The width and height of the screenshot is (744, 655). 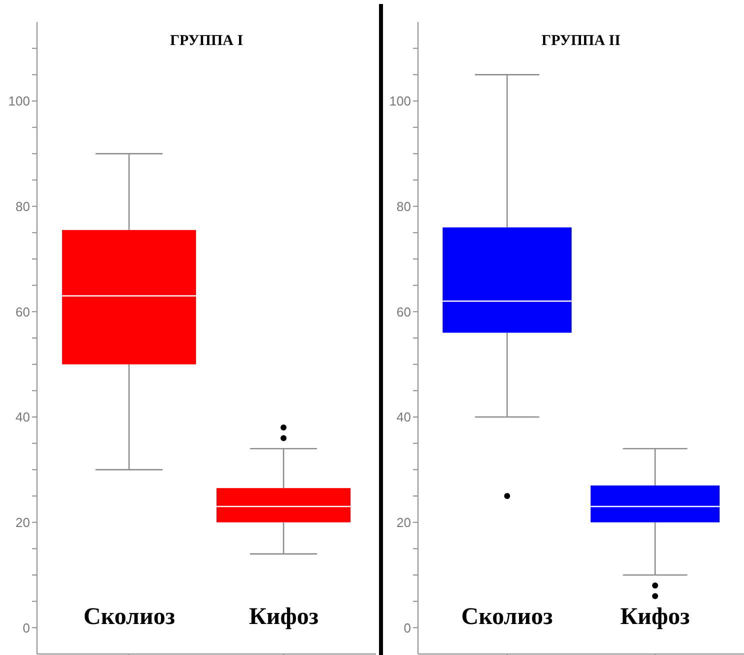 I want to click on text: ГРУППА II, so click(x=581, y=41).